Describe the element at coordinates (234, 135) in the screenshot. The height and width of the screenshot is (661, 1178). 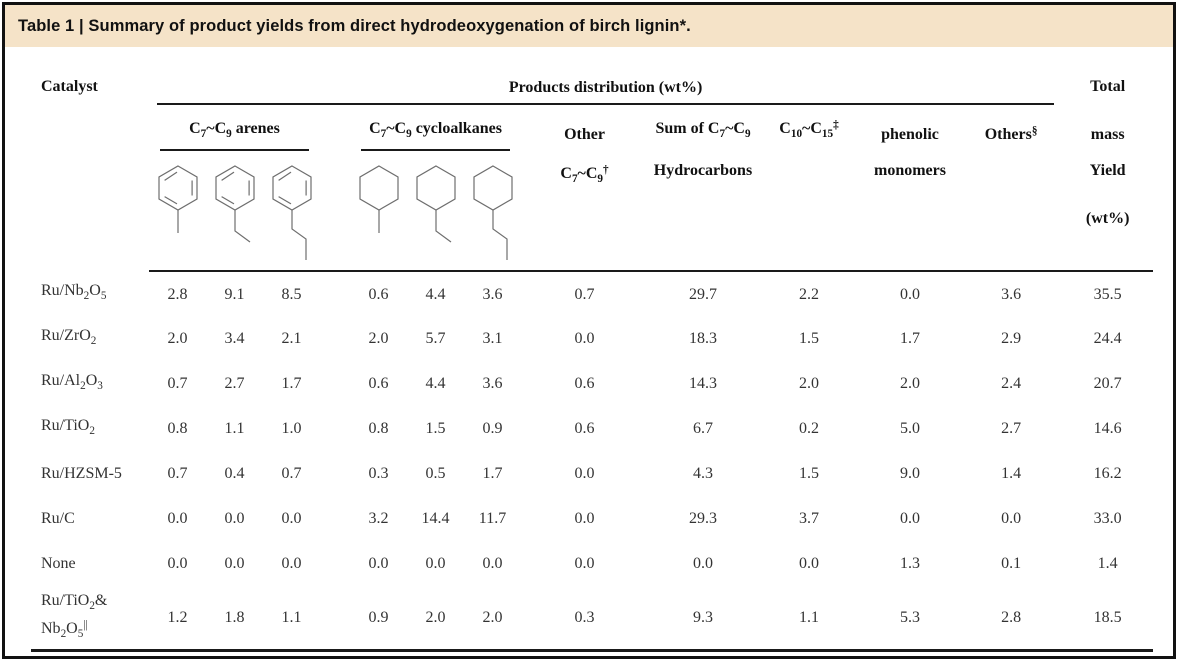
I see `arenes-group-label: C7~C9 arenes` at that location.